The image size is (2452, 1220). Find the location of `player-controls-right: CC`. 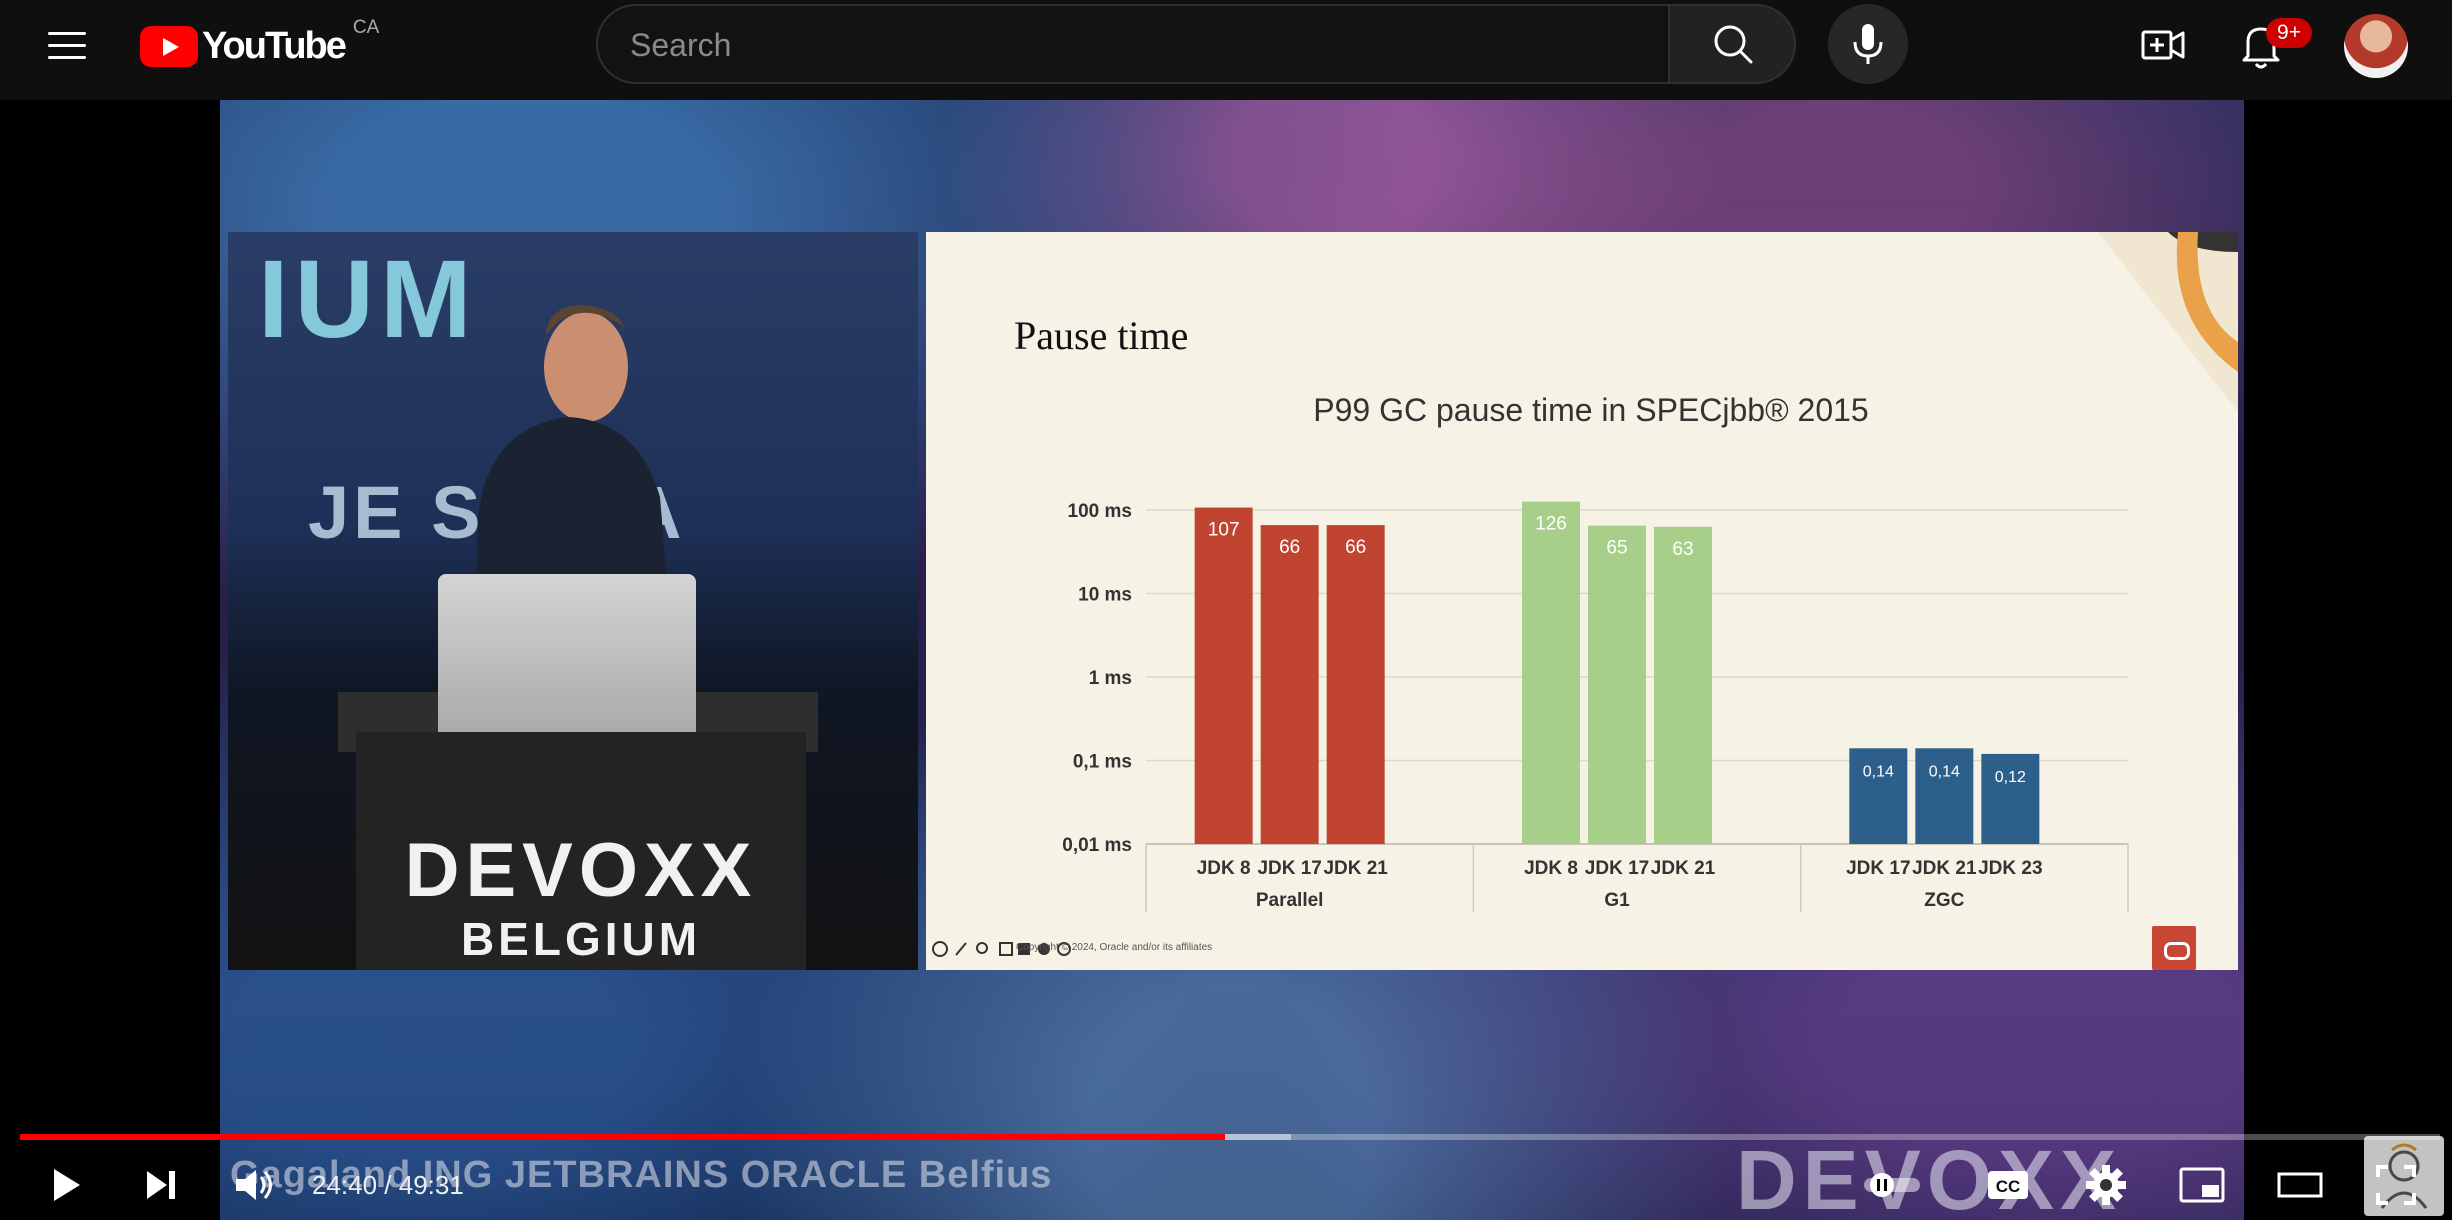

player-controls-right: CC is located at coordinates (1226, 1185).